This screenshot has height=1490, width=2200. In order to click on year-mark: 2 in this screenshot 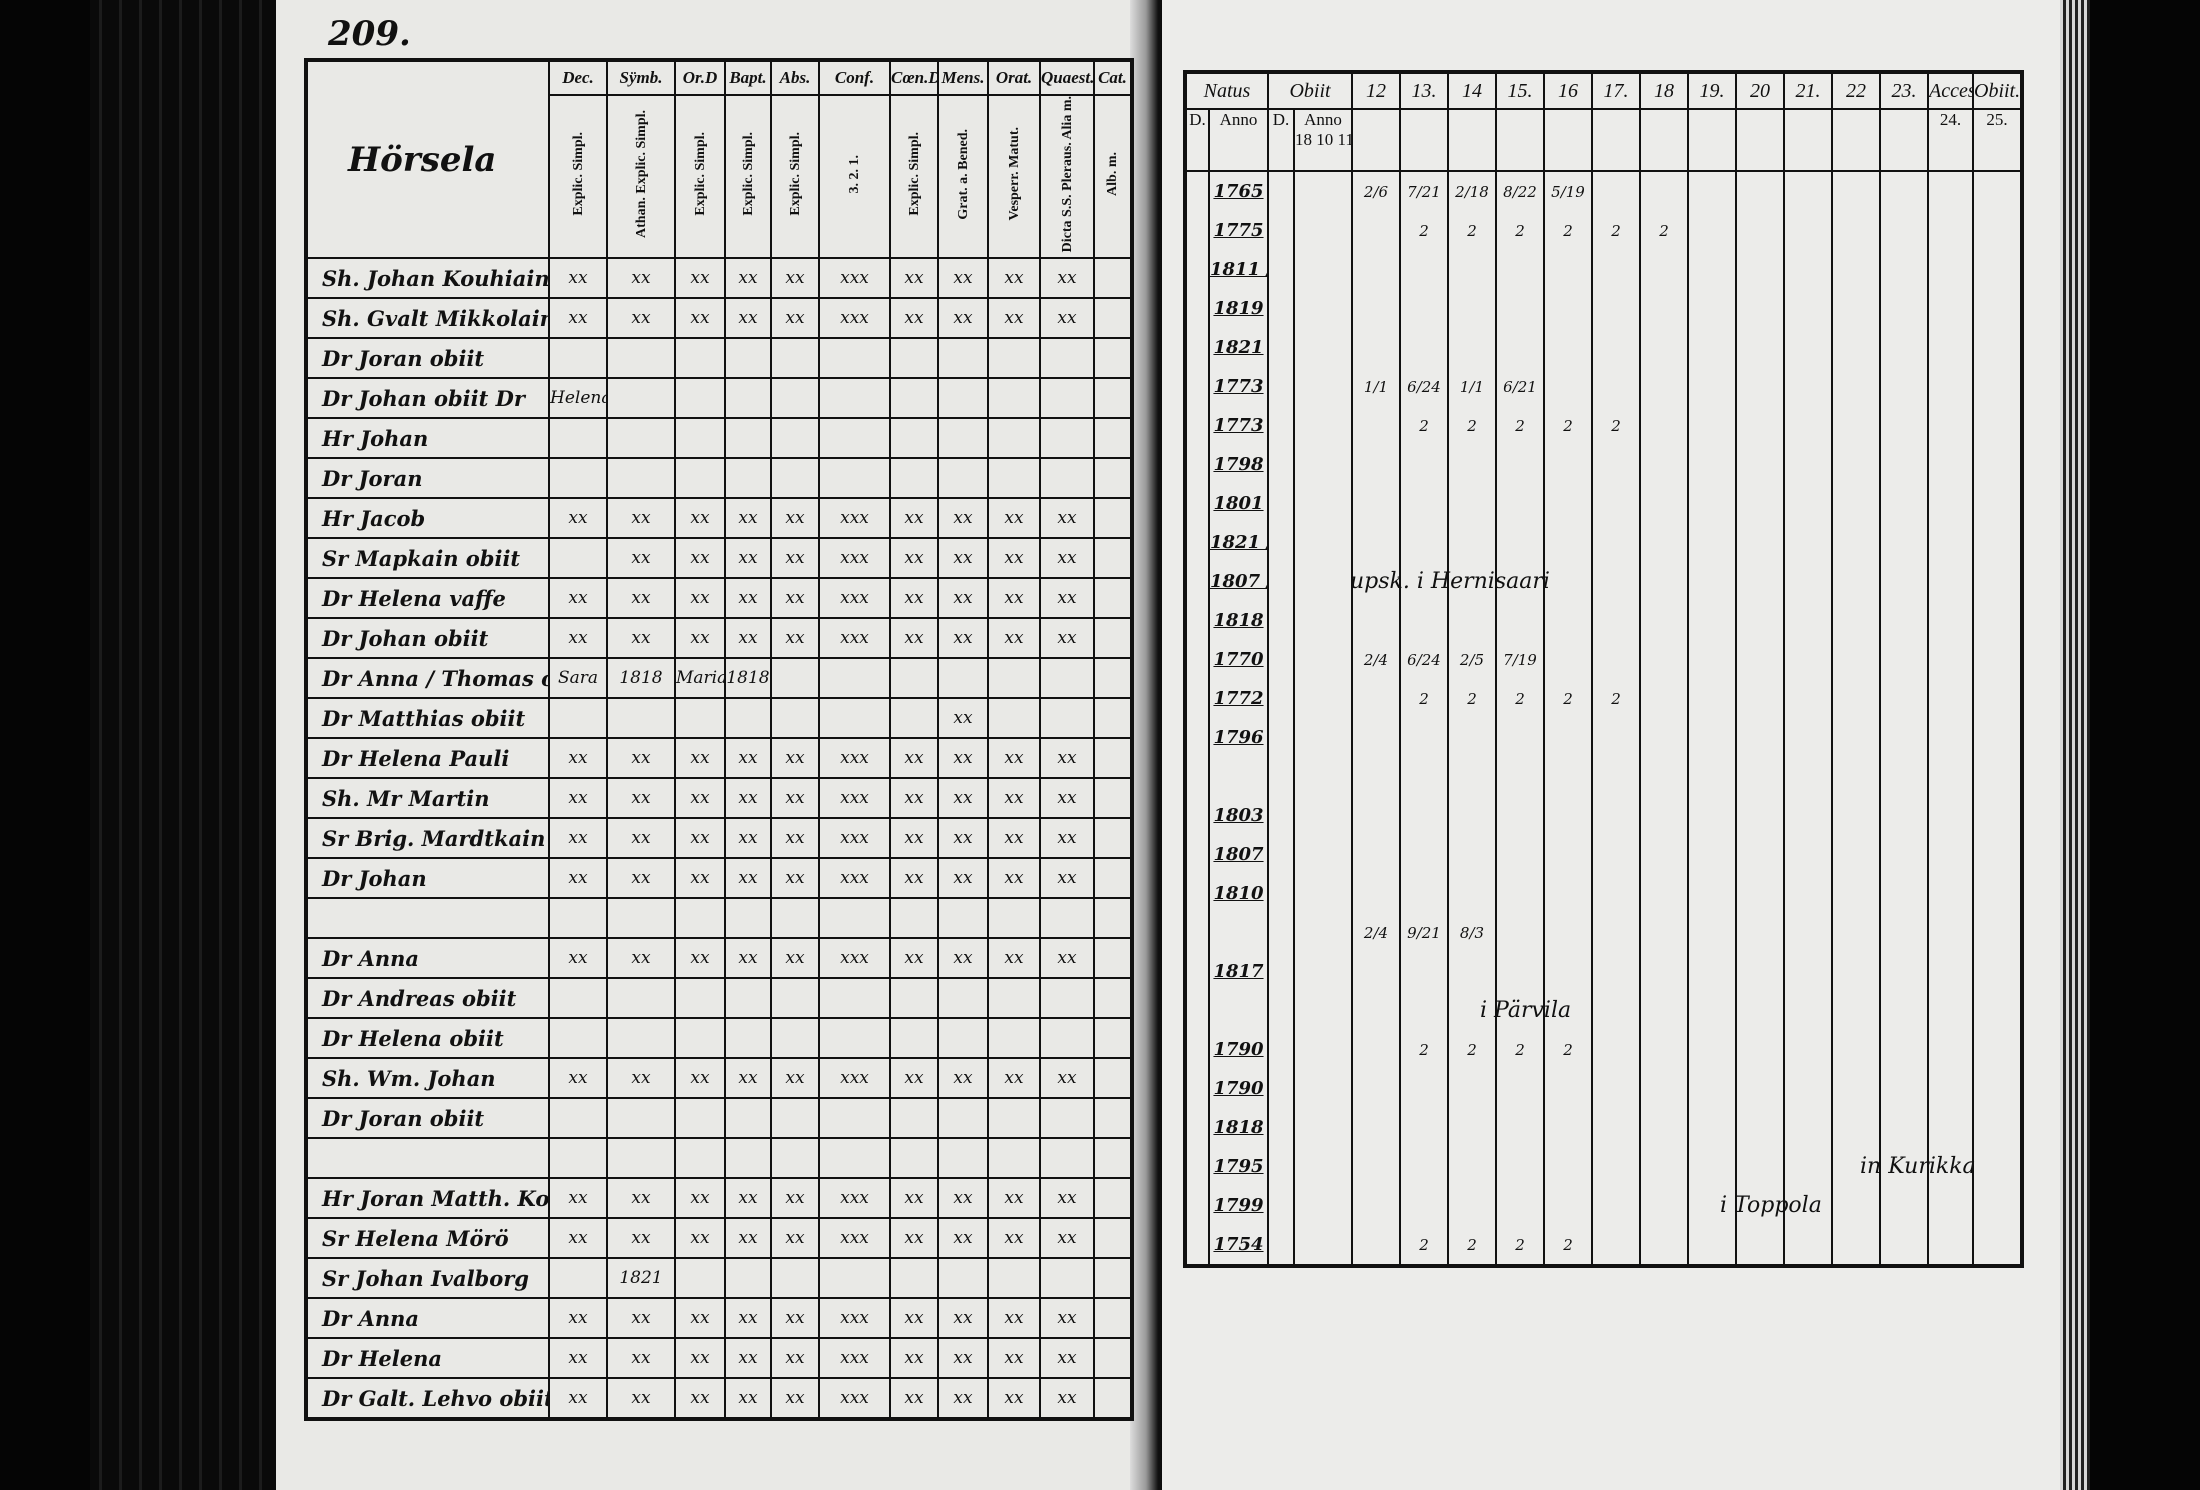, I will do `click(1520, 698)`.